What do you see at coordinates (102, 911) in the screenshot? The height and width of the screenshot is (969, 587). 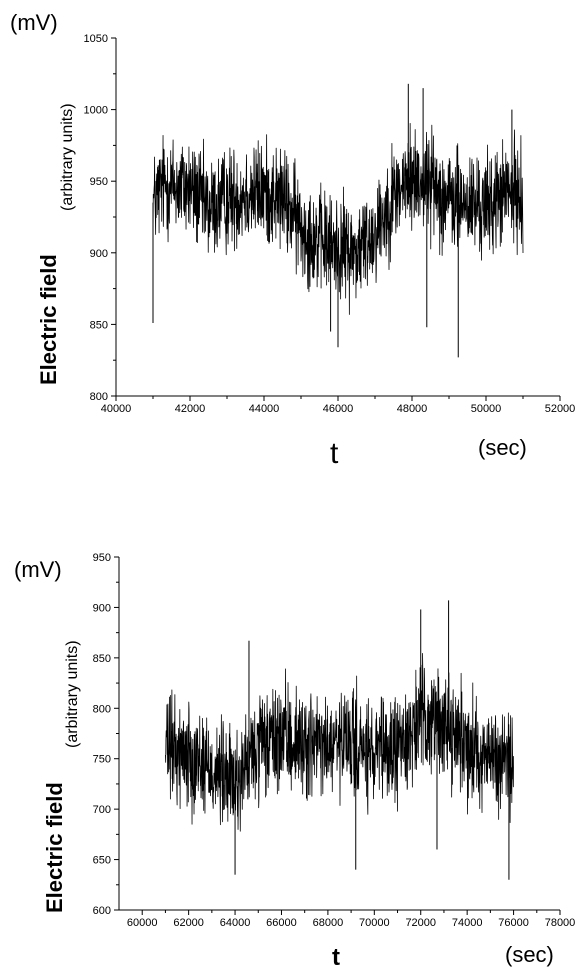 I see `y-tick-label: 600` at bounding box center [102, 911].